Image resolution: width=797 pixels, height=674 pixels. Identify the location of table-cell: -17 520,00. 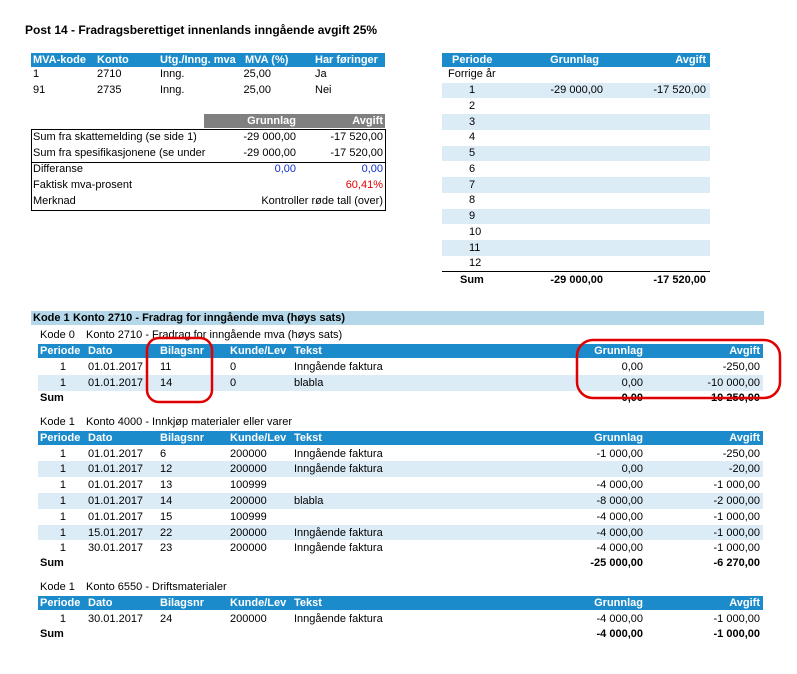
(356, 137).